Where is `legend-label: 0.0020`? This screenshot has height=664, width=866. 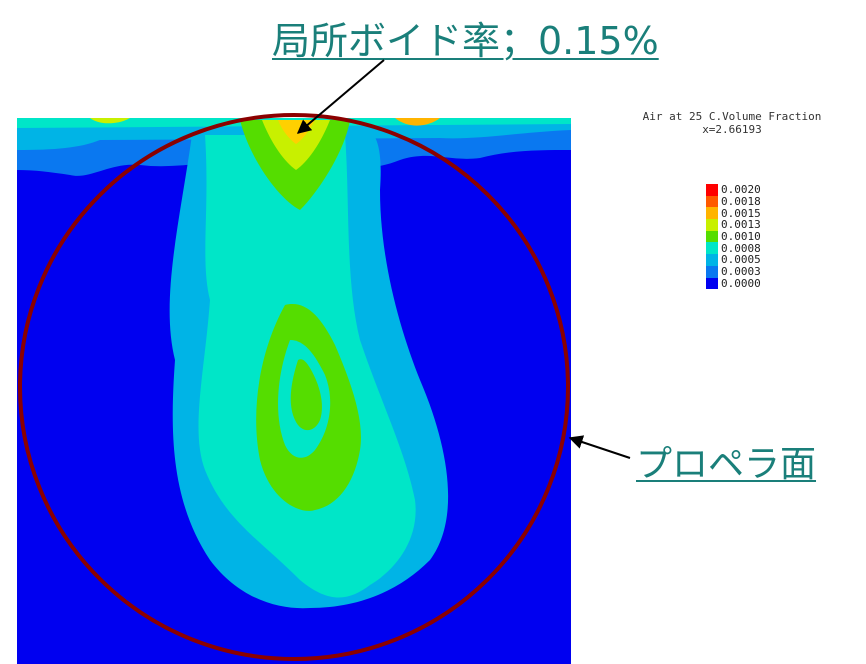
legend-label: 0.0020 is located at coordinates (741, 190).